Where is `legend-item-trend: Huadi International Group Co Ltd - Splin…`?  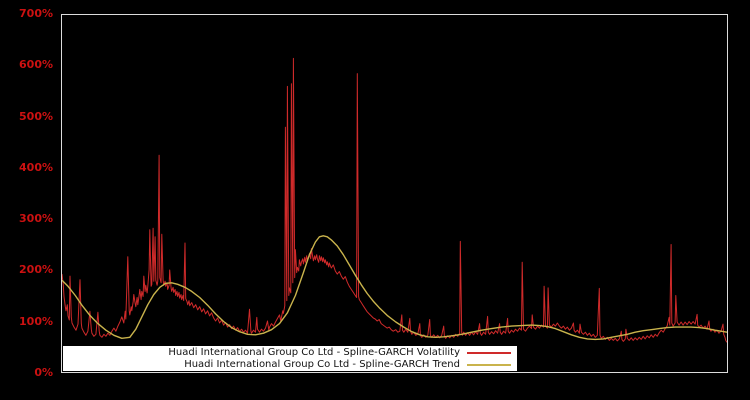
legend-item-trend: Huadi International Group Co Ltd - Splin… is located at coordinates (290, 365).